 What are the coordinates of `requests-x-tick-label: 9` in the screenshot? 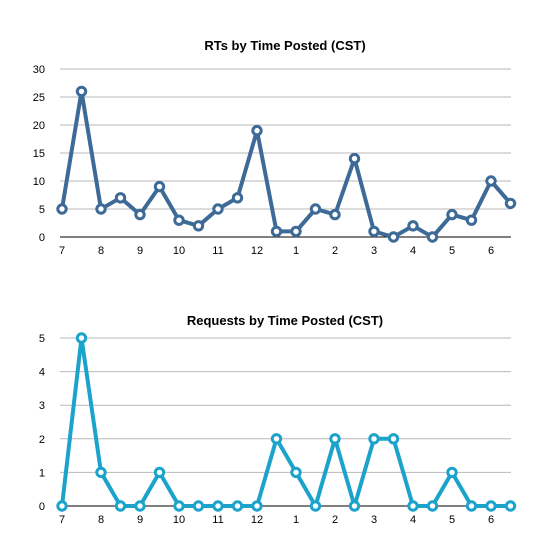 It's located at (140, 520).